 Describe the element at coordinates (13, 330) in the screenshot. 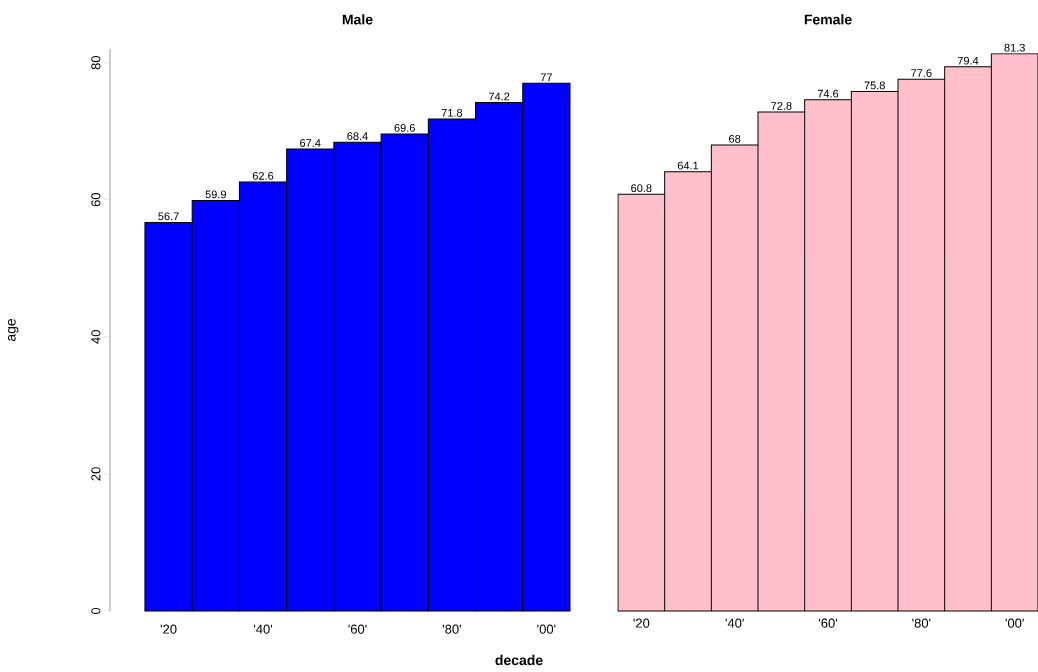

I see `y-axis-title: age` at that location.